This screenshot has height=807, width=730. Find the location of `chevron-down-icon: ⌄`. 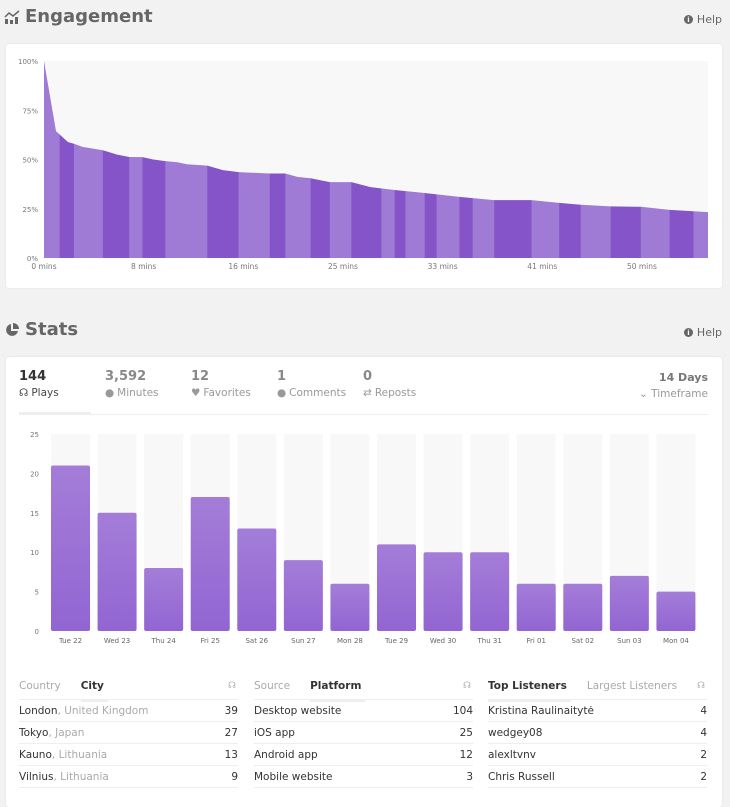

chevron-down-icon: ⌄ is located at coordinates (643, 394).